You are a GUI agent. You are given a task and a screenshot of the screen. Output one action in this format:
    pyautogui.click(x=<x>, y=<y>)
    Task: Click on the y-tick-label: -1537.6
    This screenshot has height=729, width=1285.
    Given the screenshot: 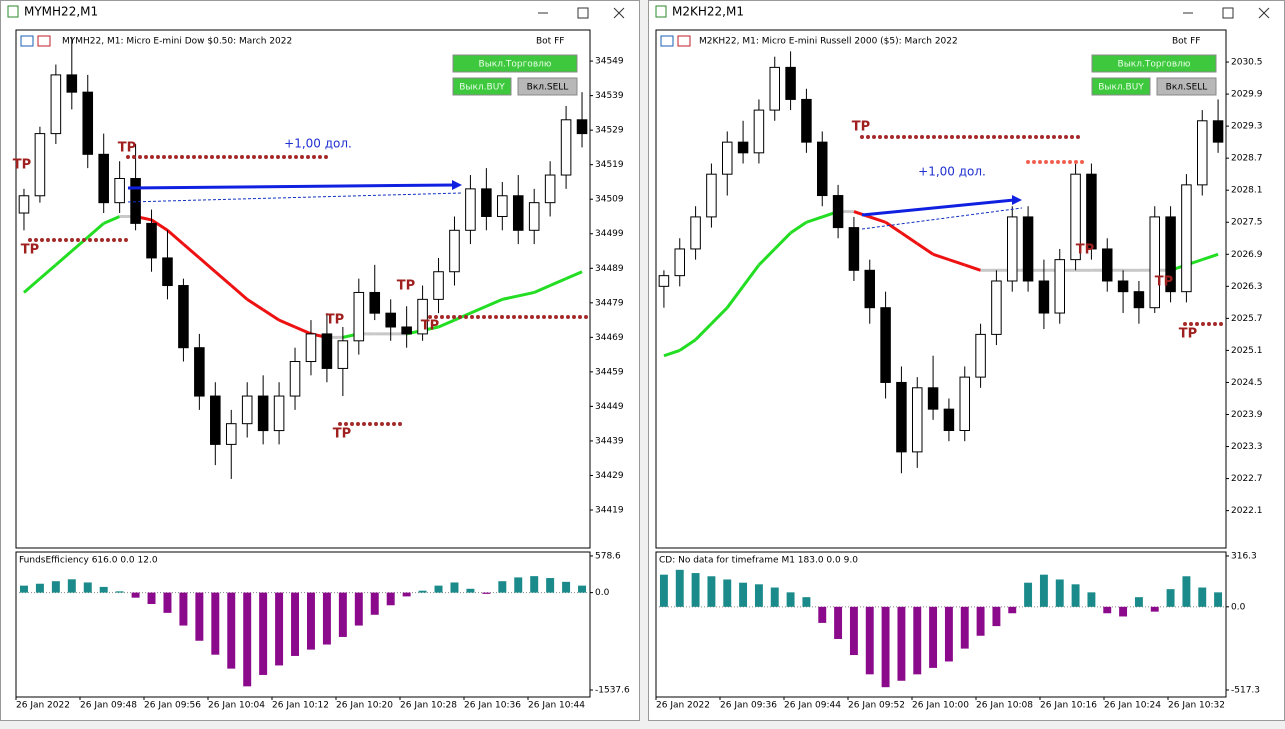 What is the action you would take?
    pyautogui.click(x=612, y=691)
    